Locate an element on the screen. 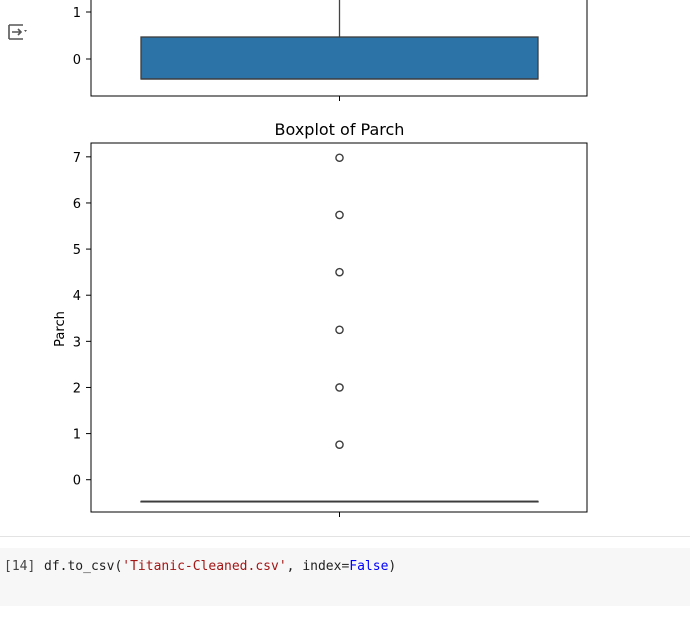 This screenshot has width=690, height=632. code-token: df.to_csv( is located at coordinates (83, 566).